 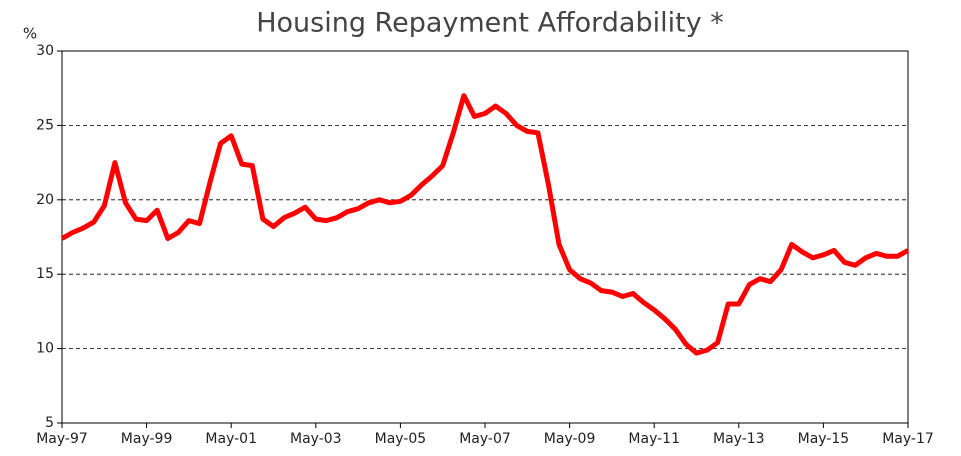 What do you see at coordinates (316, 439) in the screenshot?
I see `x-tick-label: May-03` at bounding box center [316, 439].